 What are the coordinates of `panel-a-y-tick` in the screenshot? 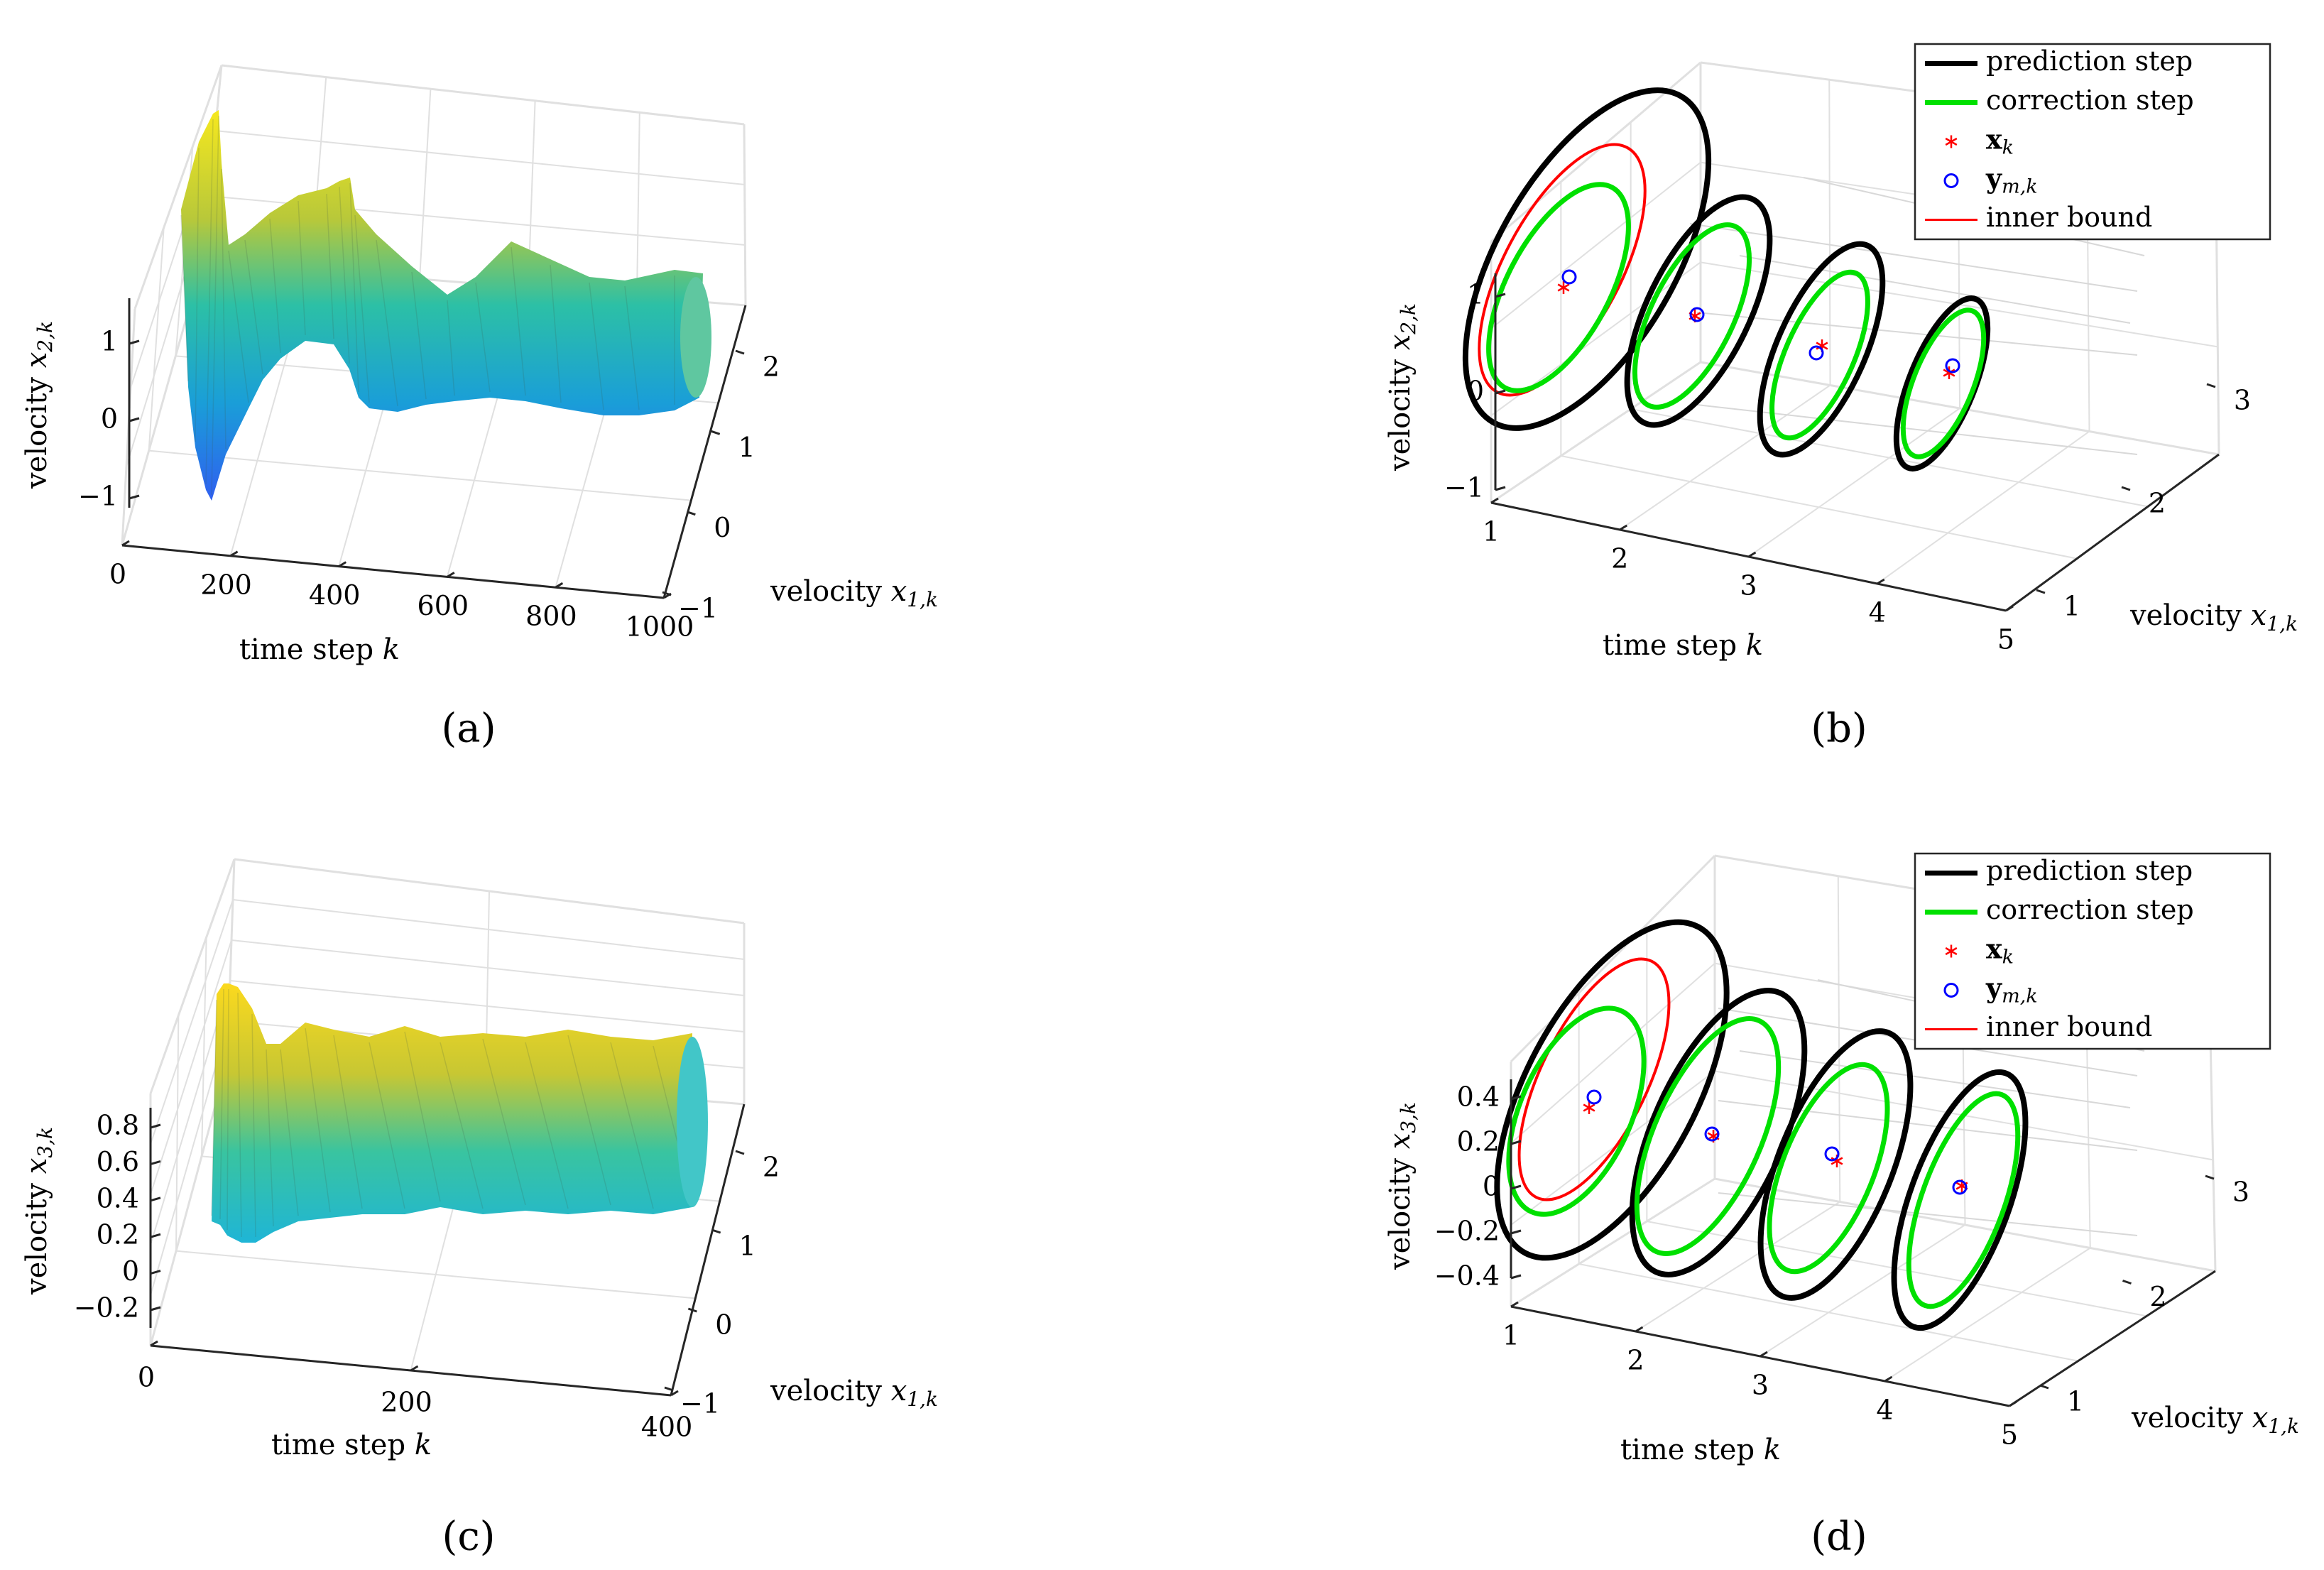 It's located at (691, 513).